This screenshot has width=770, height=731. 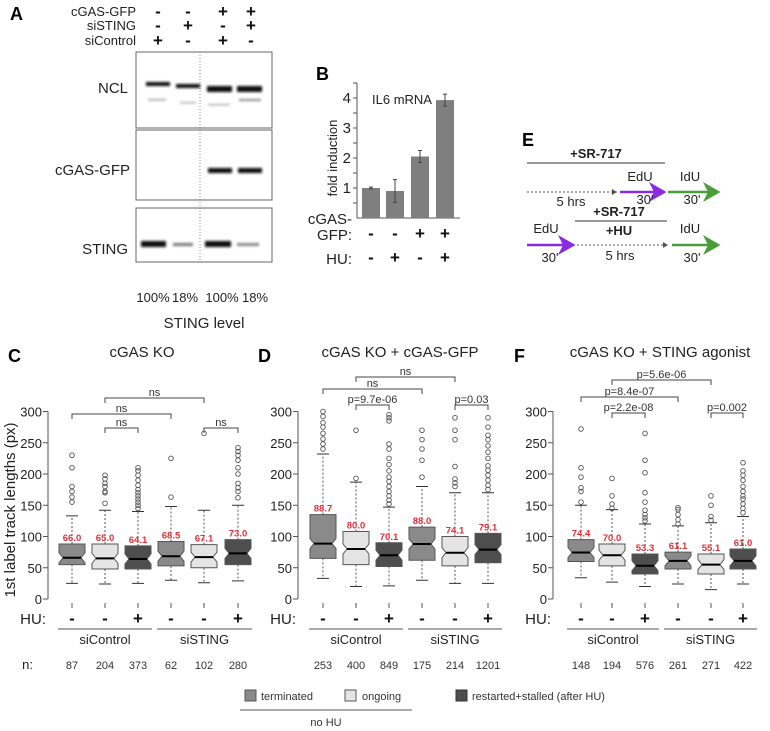 I want to click on significance-label: p=5.6e-06, so click(x=662, y=375).